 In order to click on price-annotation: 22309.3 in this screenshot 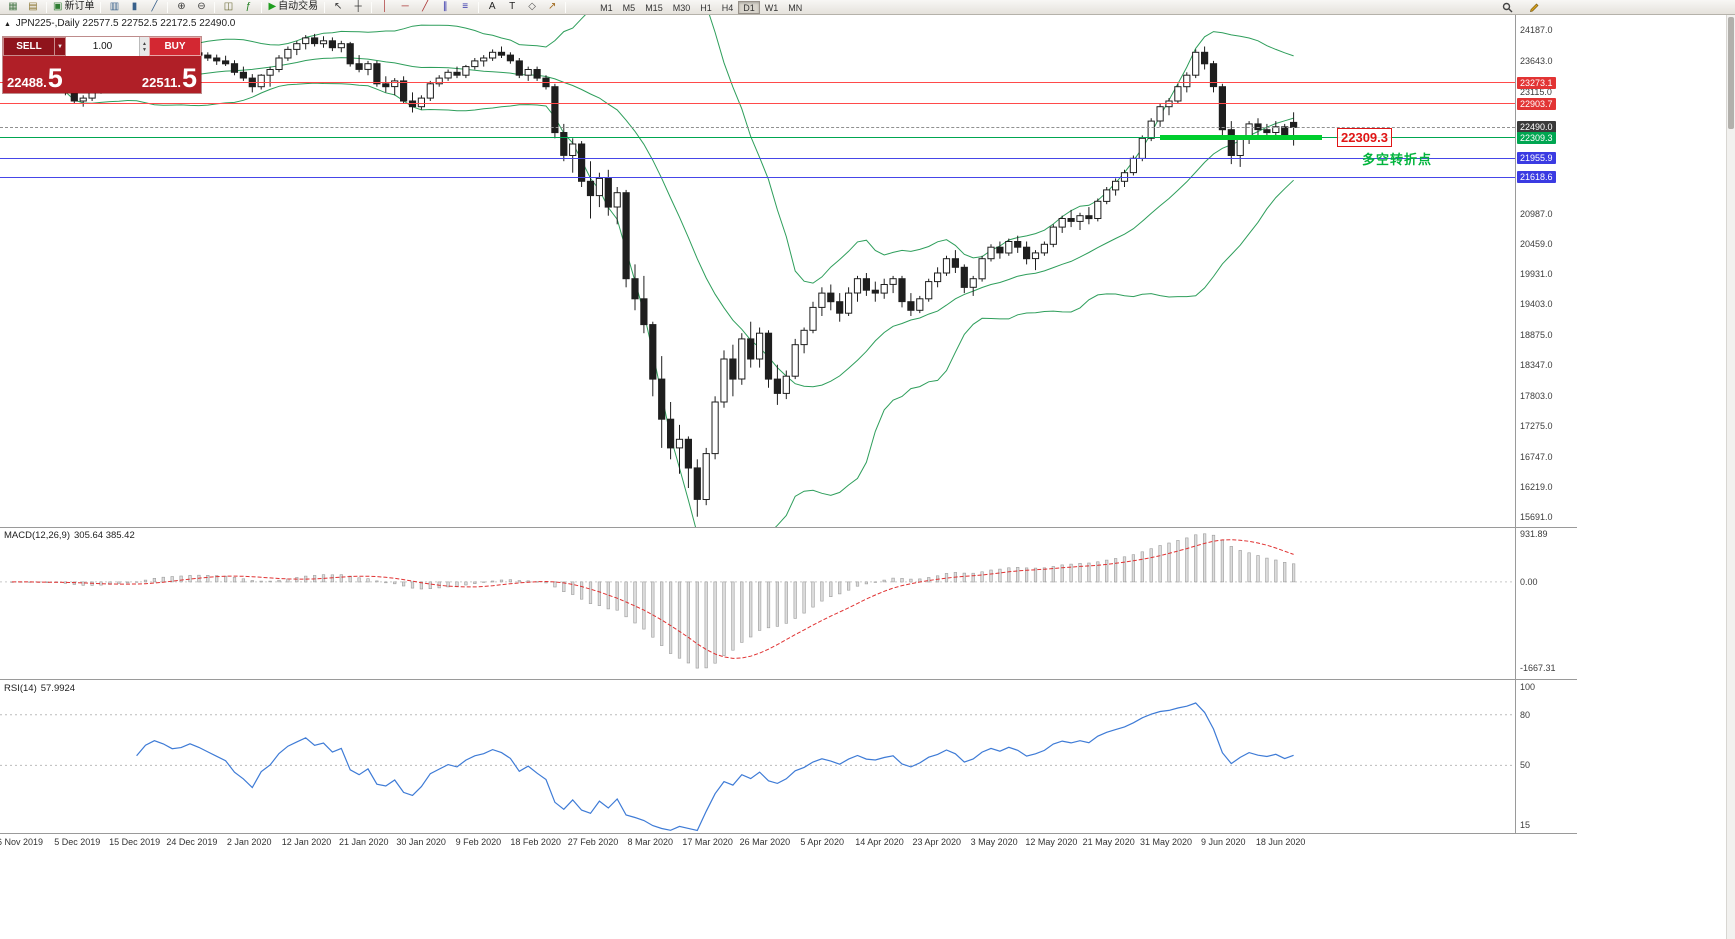, I will do `click(1364, 137)`.